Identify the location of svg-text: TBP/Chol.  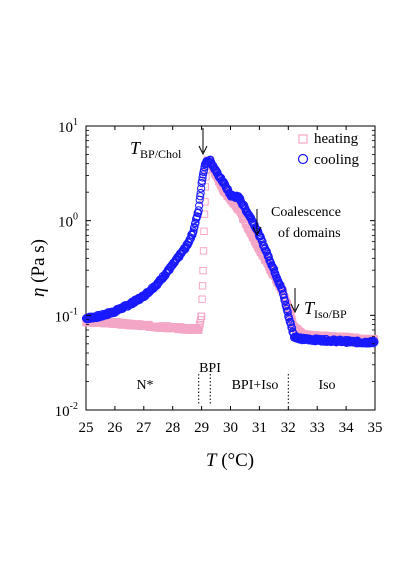
(156, 149).